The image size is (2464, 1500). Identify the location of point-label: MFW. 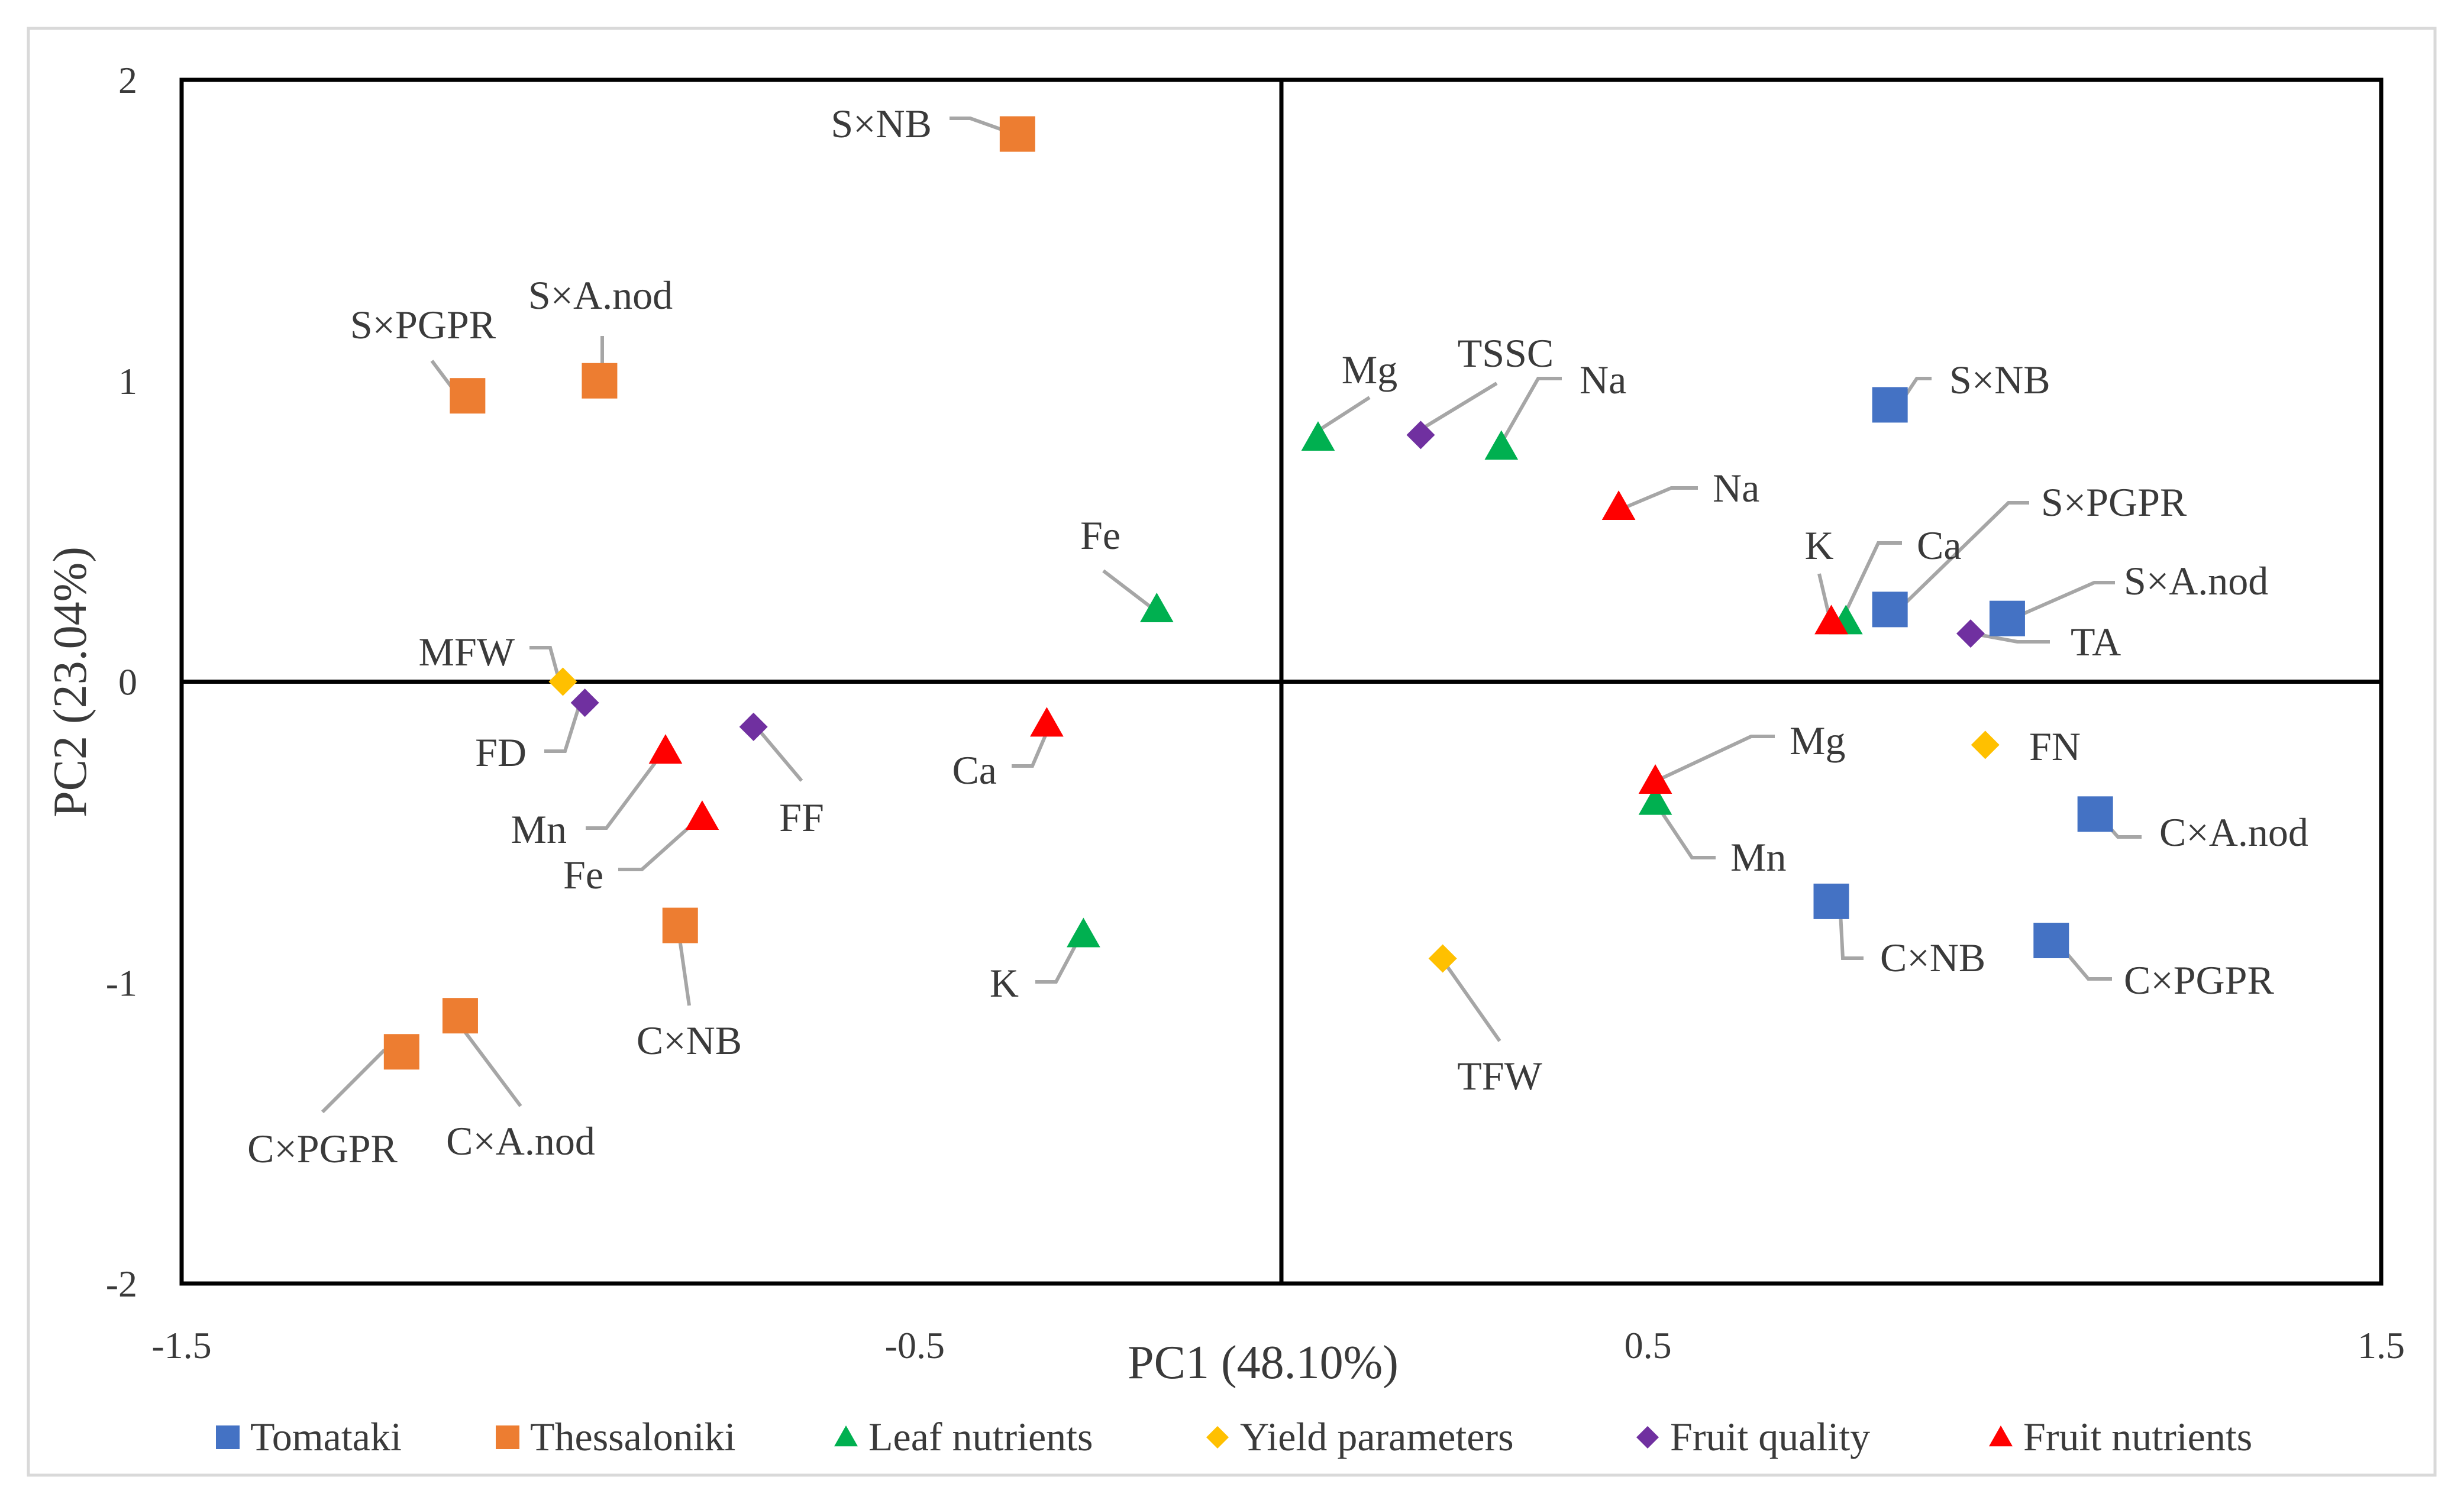
(467, 651).